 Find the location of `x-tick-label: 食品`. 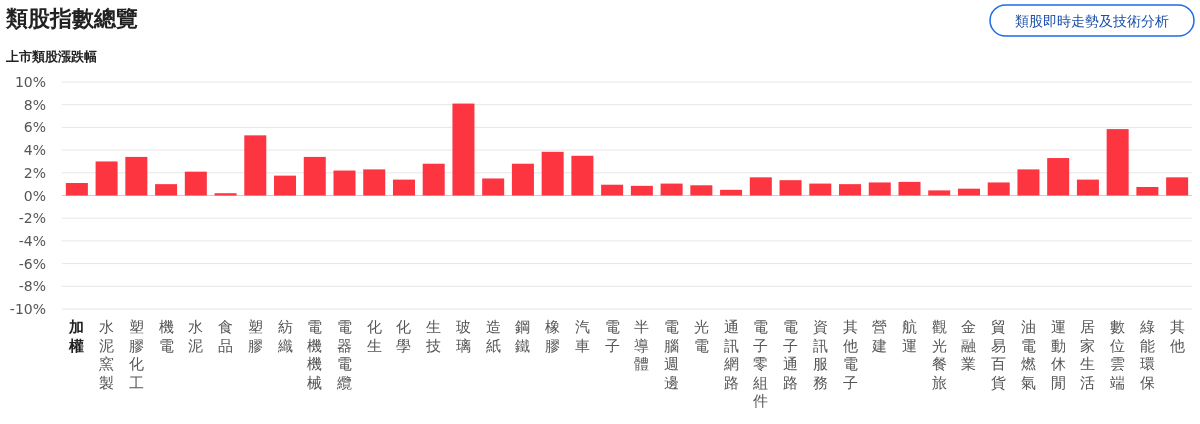

x-tick-label: 食品 is located at coordinates (226, 336).